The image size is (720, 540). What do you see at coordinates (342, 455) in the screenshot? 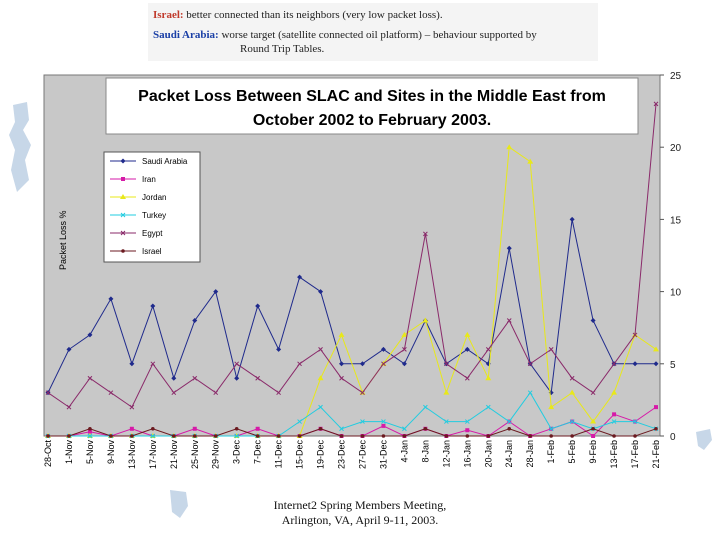
I see `x-tick-label: 23-Dec` at bounding box center [342, 455].